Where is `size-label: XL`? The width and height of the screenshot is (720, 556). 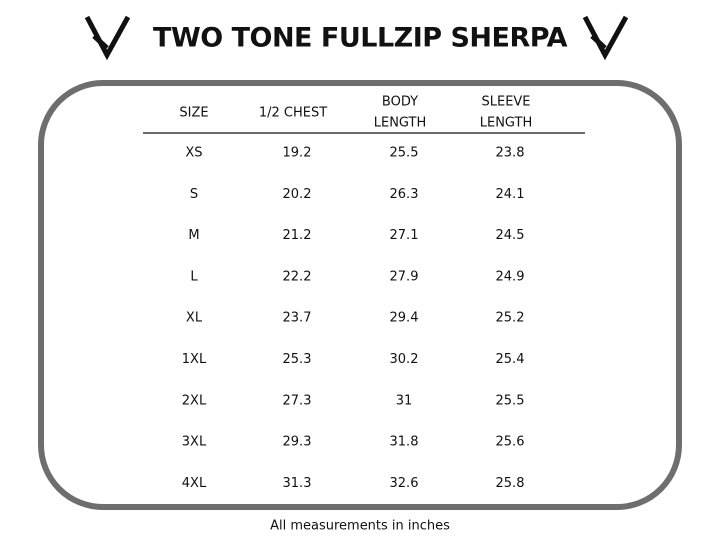
size-label: XL is located at coordinates (194, 318).